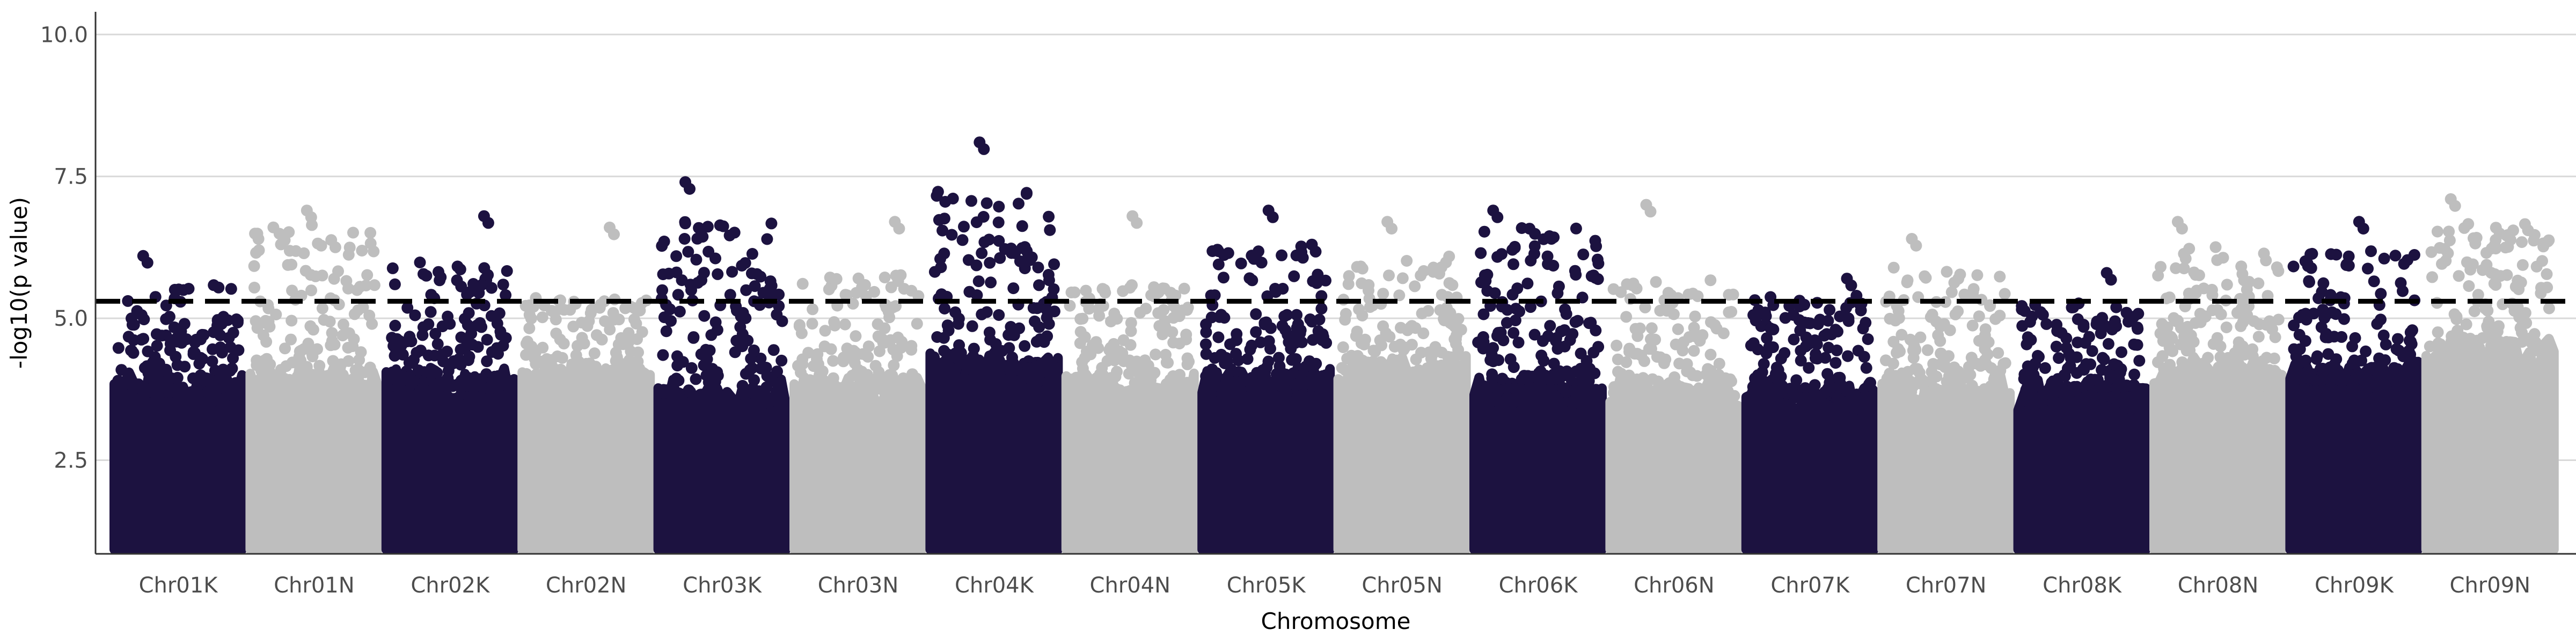 The image size is (2576, 644). Describe the element at coordinates (314, 298) in the screenshot. I see `points-Chr01N` at that location.